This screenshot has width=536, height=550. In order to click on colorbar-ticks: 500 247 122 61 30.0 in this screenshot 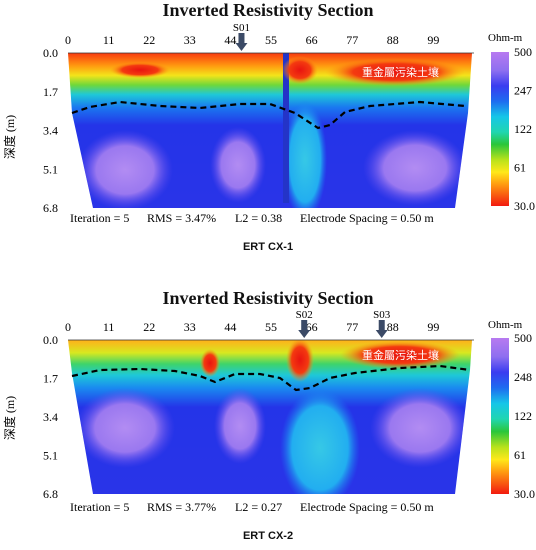, I will do `click(524, 129)`.